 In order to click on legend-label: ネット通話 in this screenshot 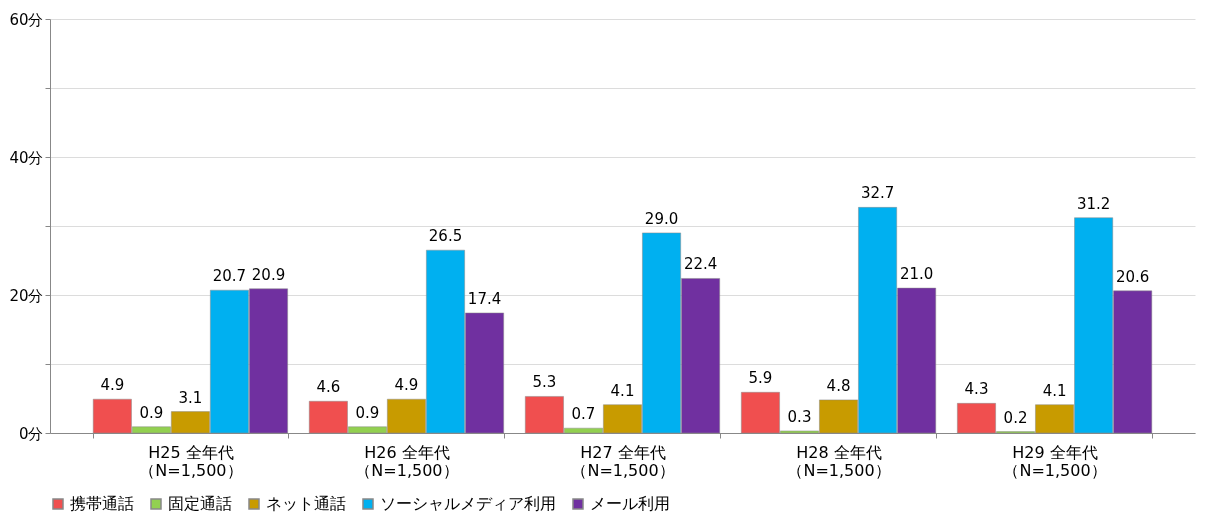, I will do `click(306, 503)`.